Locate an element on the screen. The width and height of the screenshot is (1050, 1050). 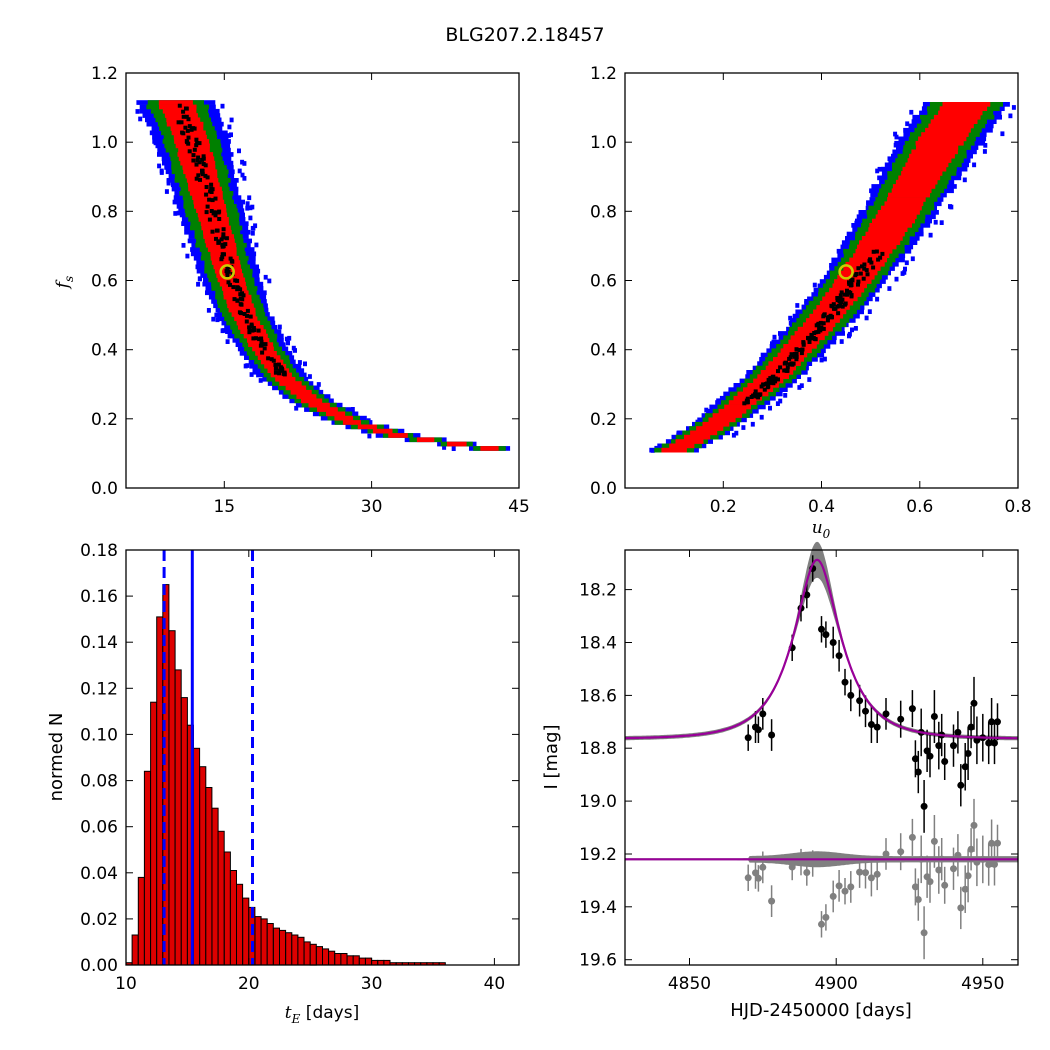
y-axis-label-main: f is located at coordinates (63, 284).